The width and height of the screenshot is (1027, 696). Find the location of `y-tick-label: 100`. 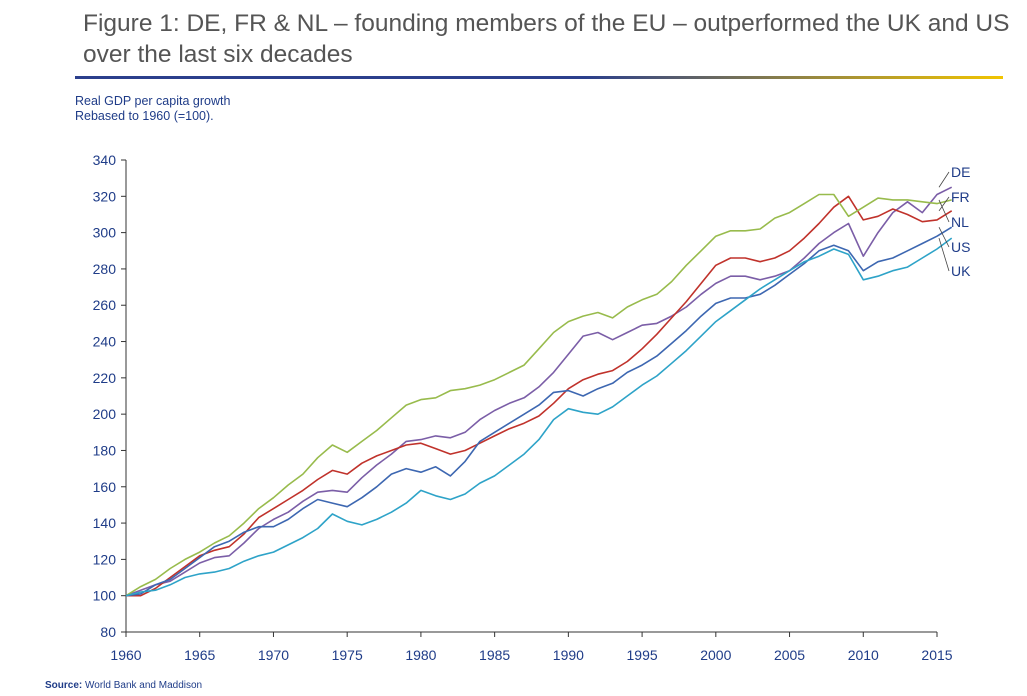

y-tick-label: 100 is located at coordinates (105, 596).